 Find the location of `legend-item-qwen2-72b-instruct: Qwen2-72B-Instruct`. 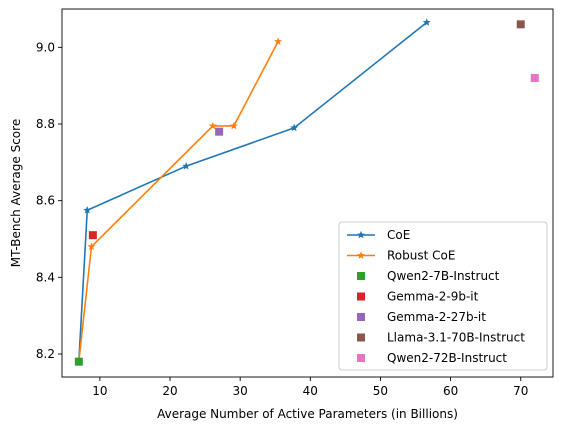

legend-item-qwen2-72b-instruct: Qwen2-72B-Instruct is located at coordinates (432, 358).